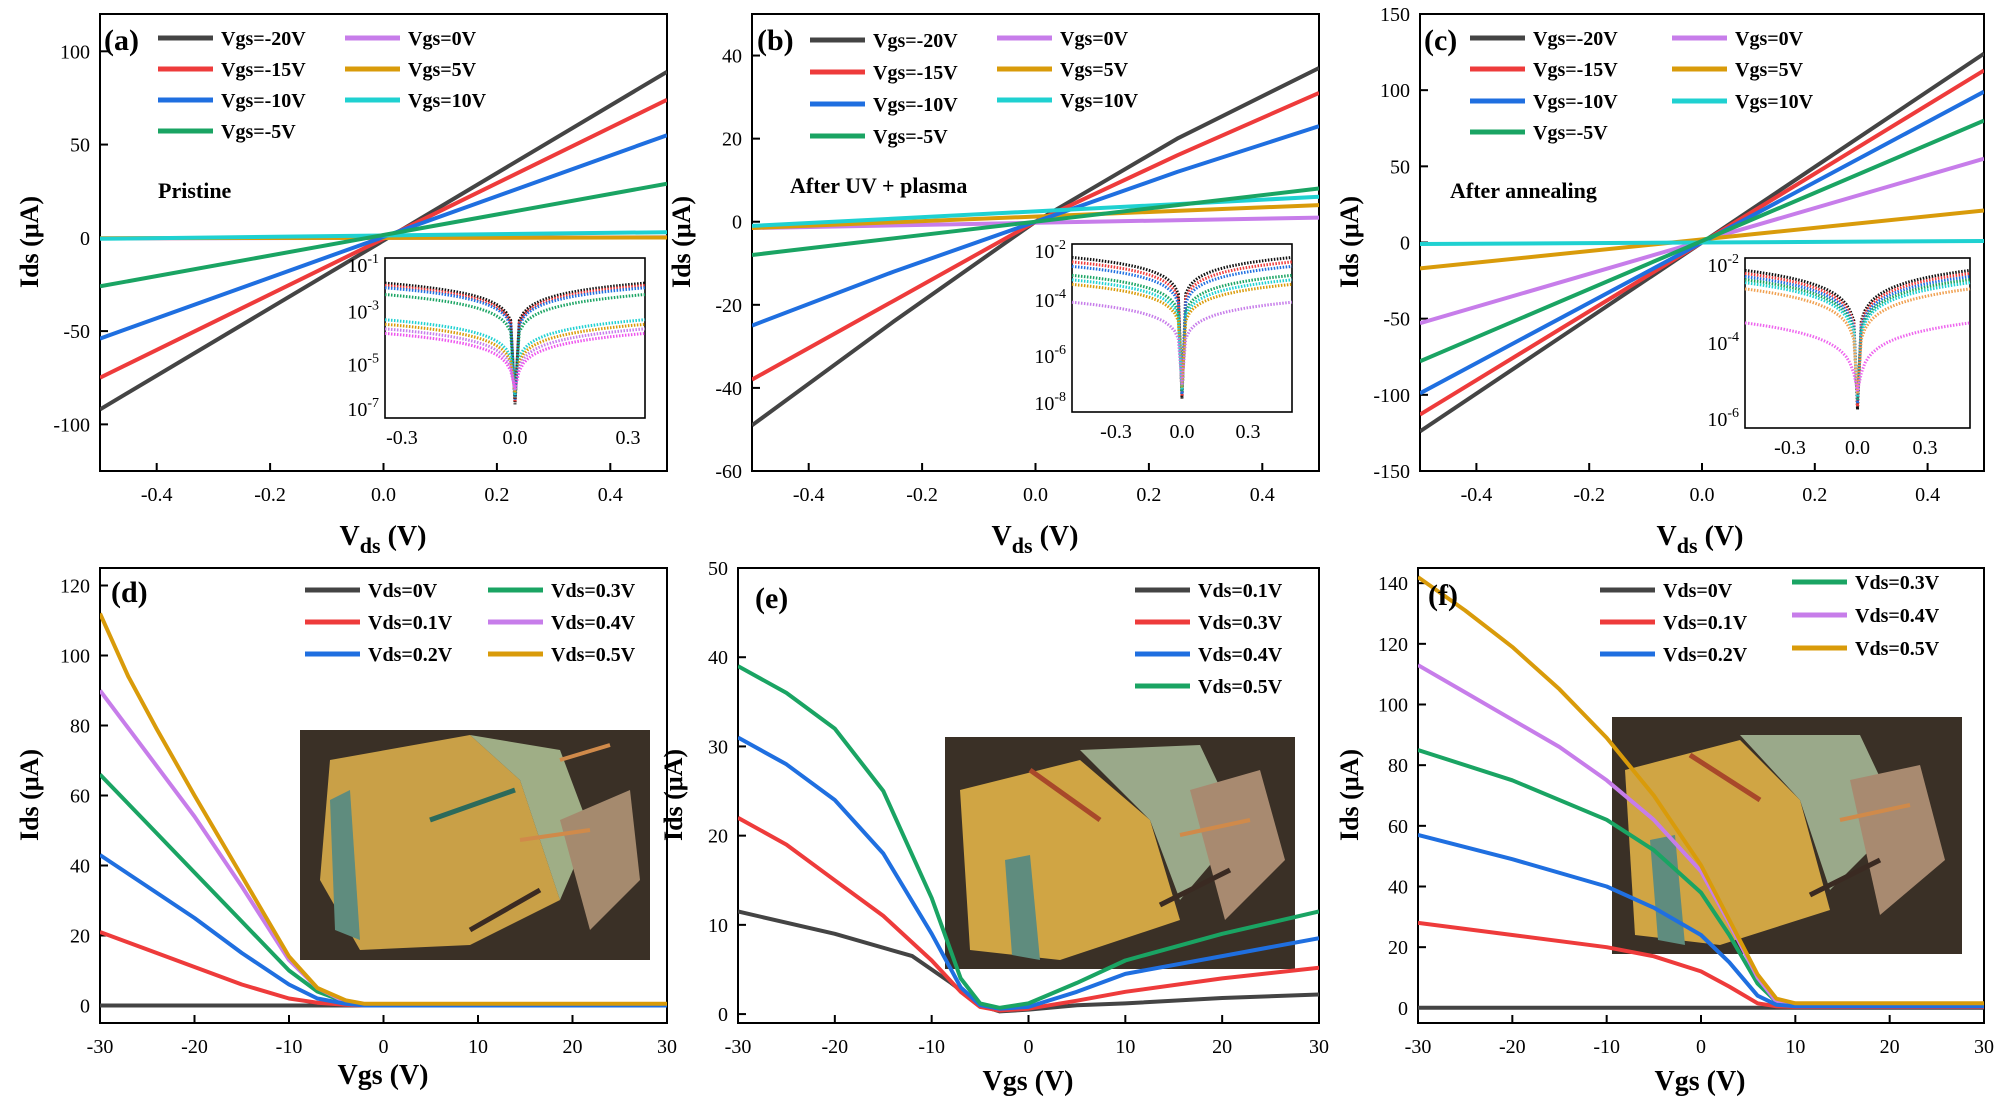 The height and width of the screenshot is (1116, 2000). Describe the element at coordinates (1897, 616) in the screenshot. I see `legend-label: Vds=0.4V` at that location.